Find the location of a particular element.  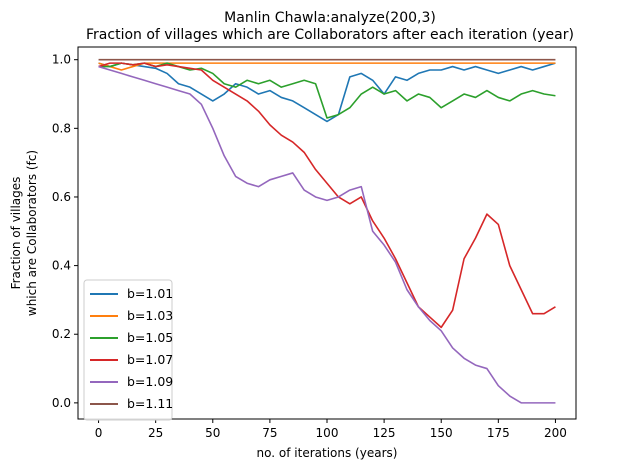

legend-label: b=1.03 is located at coordinates (150, 315).